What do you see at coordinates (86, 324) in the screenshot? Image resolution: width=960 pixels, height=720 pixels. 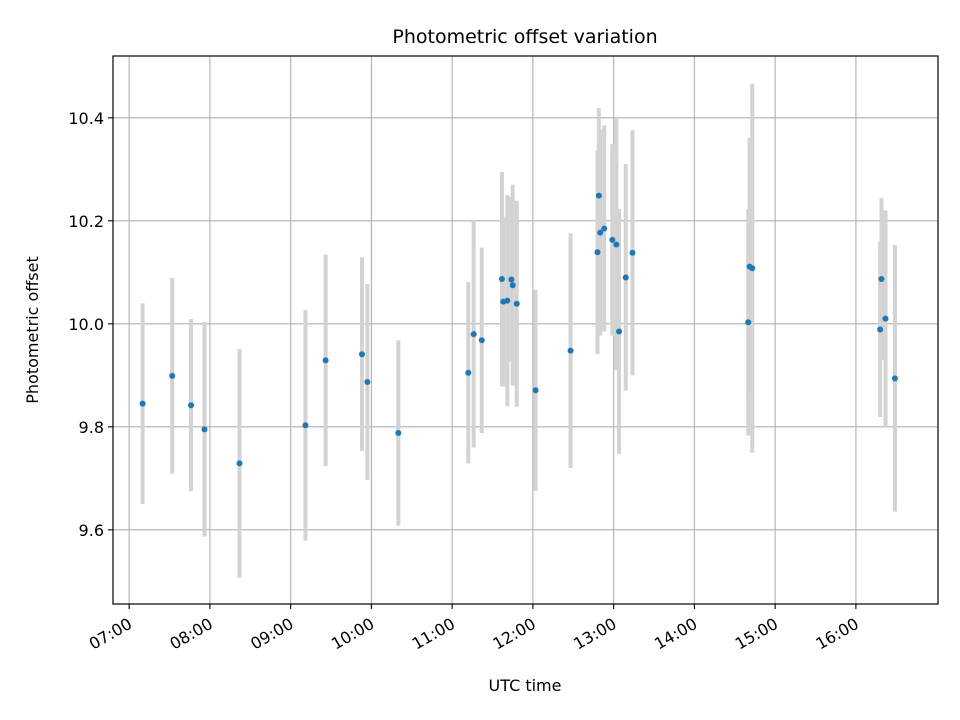 I see `y-tick-label: 10.0` at bounding box center [86, 324].